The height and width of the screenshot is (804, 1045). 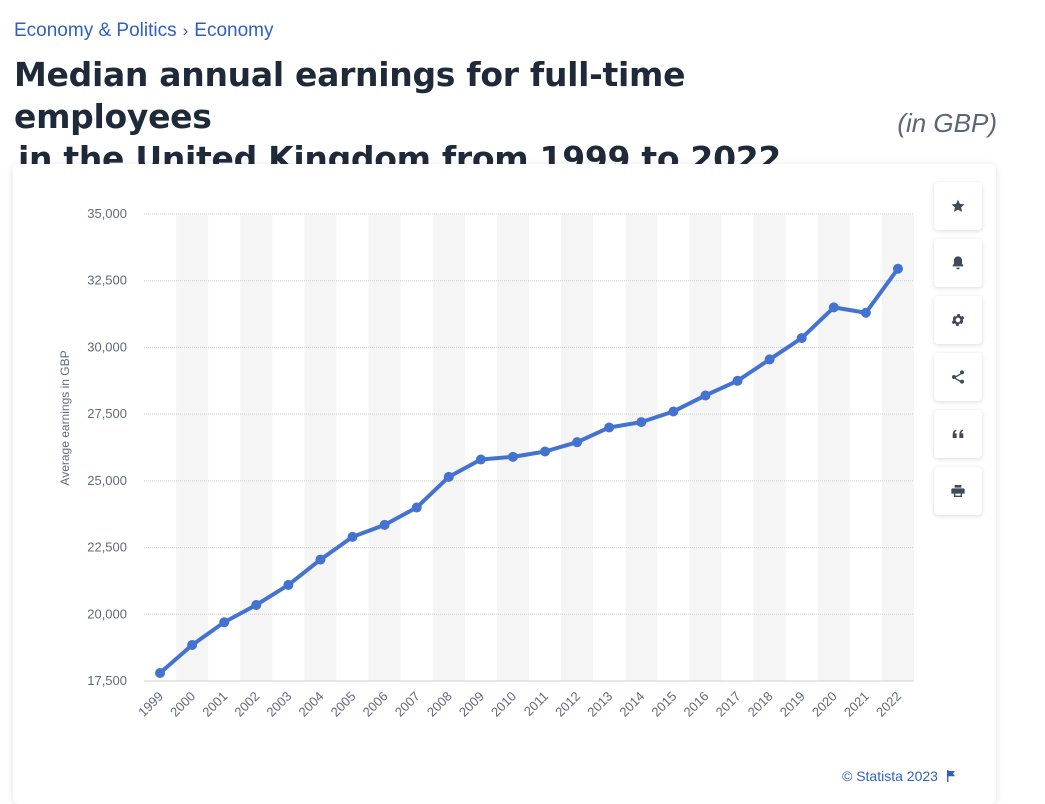 I want to click on quote-icon, so click(x=958, y=433).